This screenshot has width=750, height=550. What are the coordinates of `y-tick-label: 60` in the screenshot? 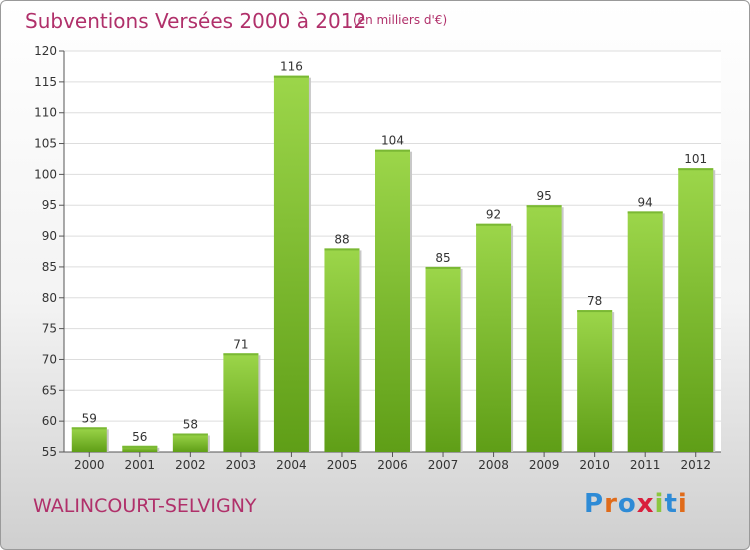 It's located at (49, 421).